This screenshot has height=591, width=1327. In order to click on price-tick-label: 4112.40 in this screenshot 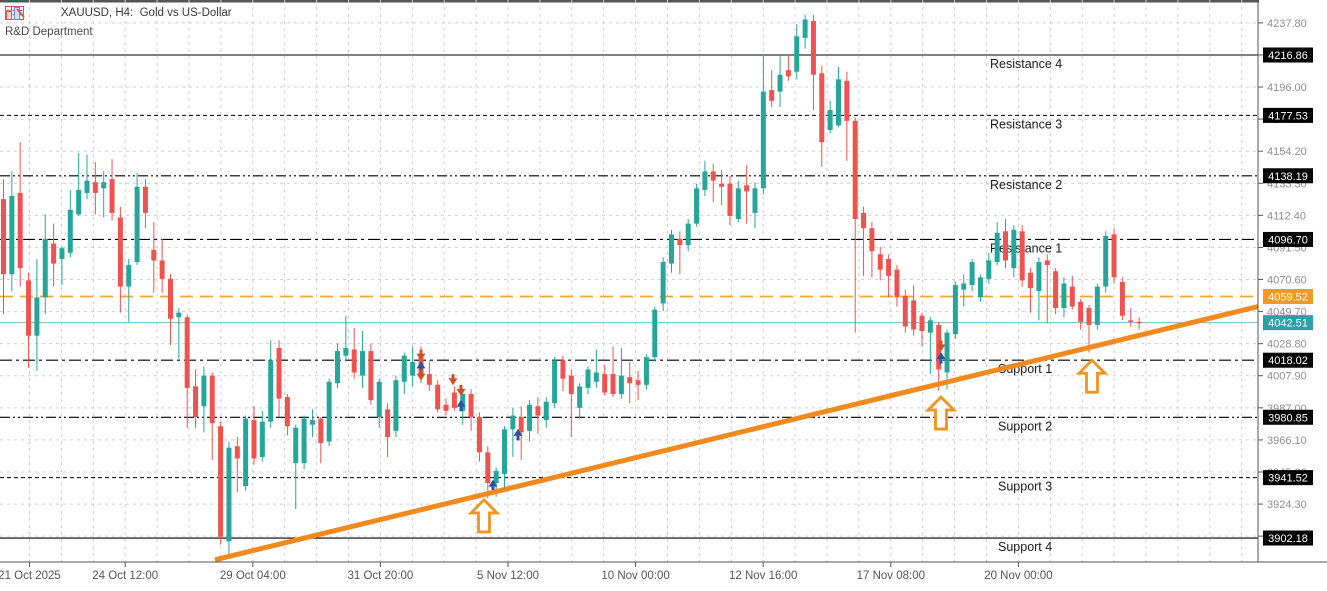, I will do `click(1286, 216)`.